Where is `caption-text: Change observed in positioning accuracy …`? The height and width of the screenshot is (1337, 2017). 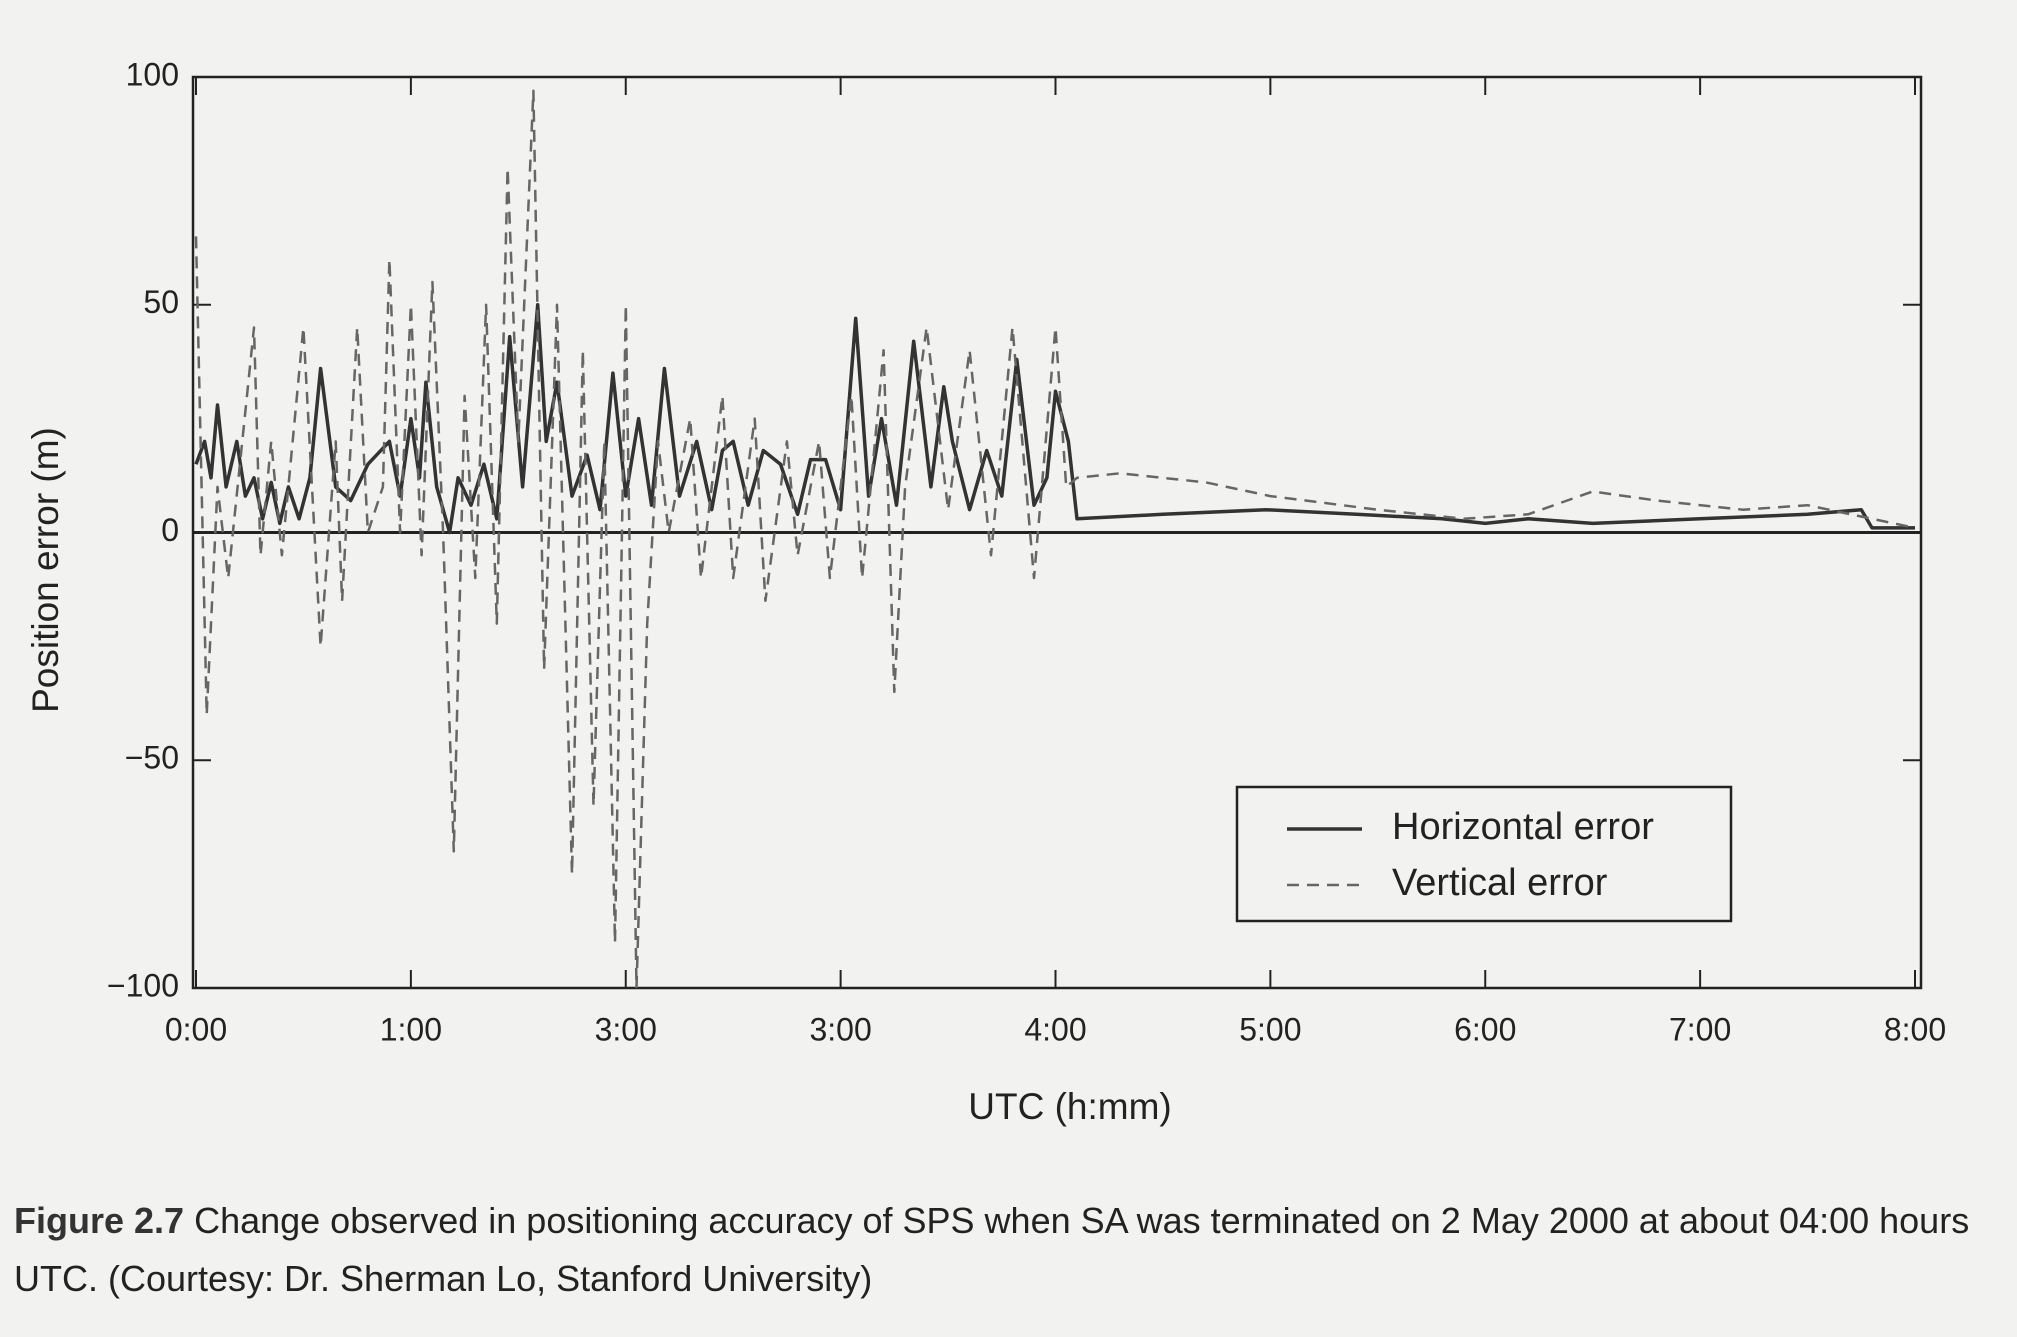
caption-text: Change observed in positioning accuracy … is located at coordinates (992, 1249).